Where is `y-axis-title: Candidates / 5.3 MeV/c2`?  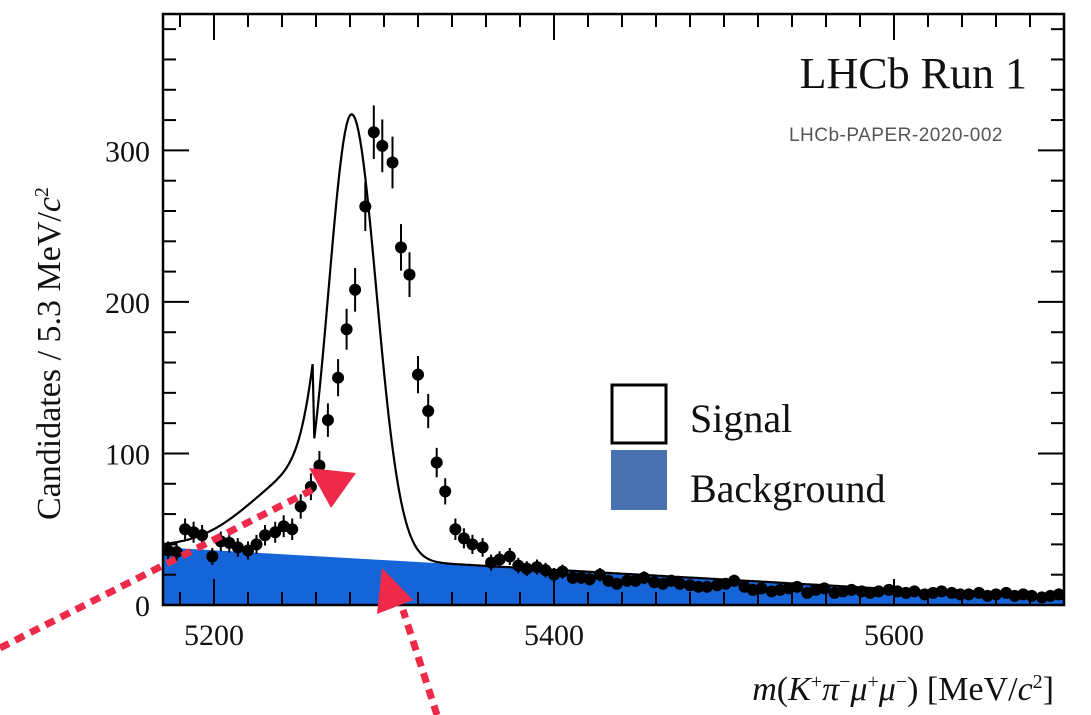 y-axis-title: Candidates / 5.3 MeV/c2 is located at coordinates (49, 353).